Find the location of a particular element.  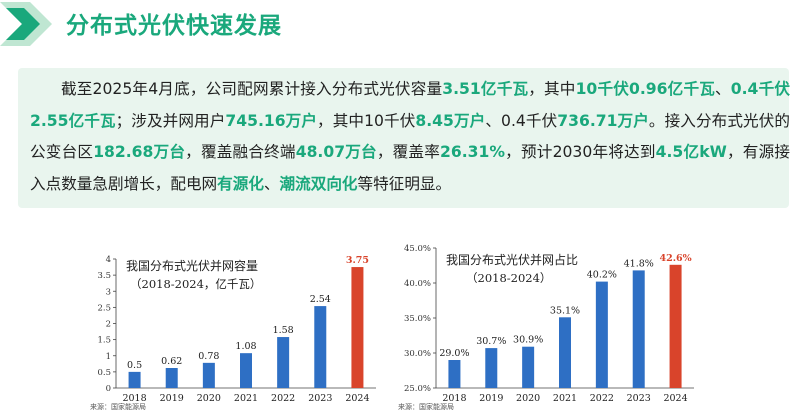

y-tick-label: 30.0% is located at coordinates (417, 354).